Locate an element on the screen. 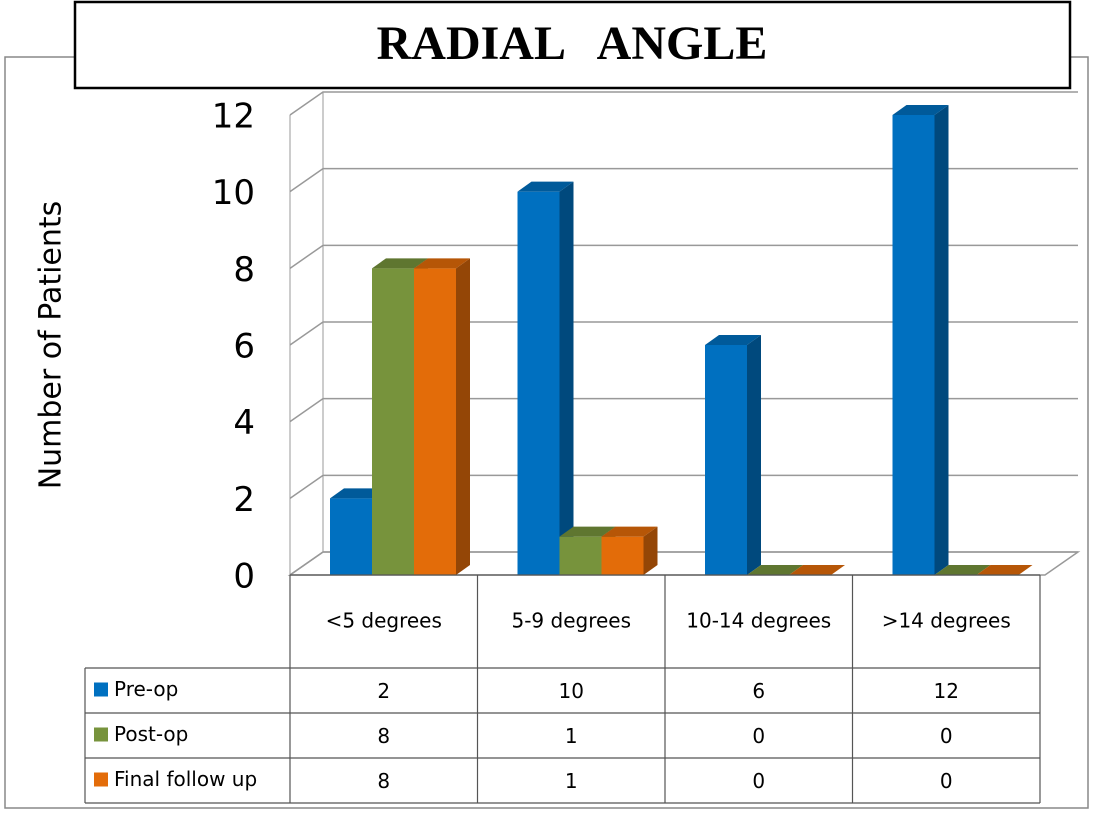  y-tick-label: 4 is located at coordinates (244, 423).